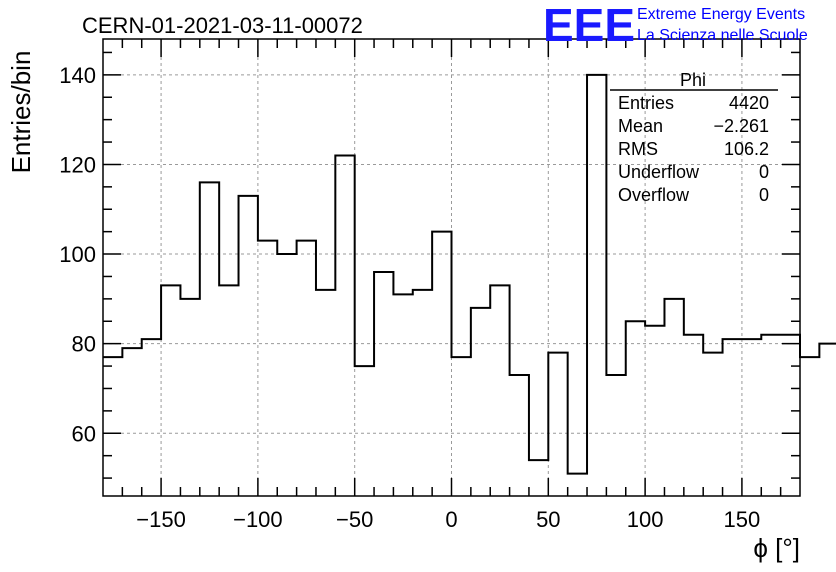  What do you see at coordinates (721, 14) in the screenshot?
I see `brand-line-1: Extreme Energy Events` at bounding box center [721, 14].